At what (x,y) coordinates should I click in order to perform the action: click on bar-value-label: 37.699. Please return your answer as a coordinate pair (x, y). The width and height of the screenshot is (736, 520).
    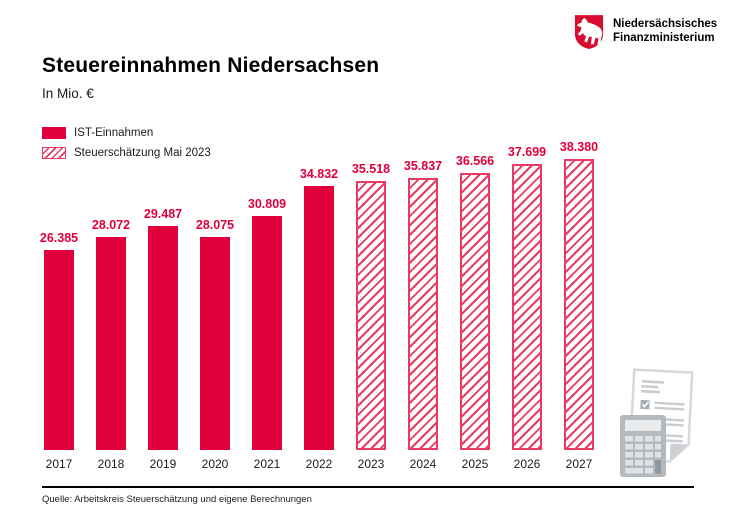
    Looking at the image, I should click on (527, 152).